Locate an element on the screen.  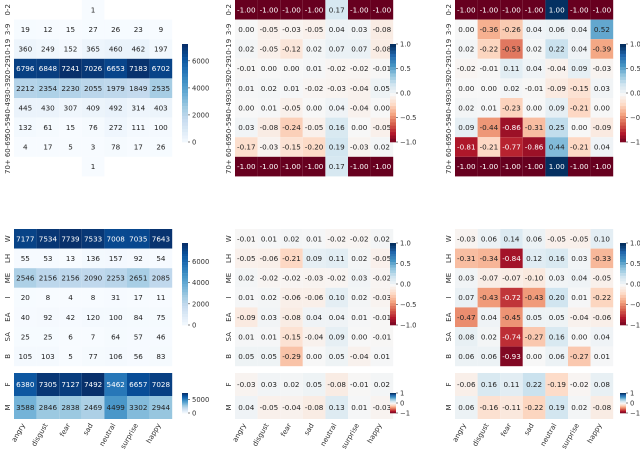
row-tick-label: LH is located at coordinates (449, 258).